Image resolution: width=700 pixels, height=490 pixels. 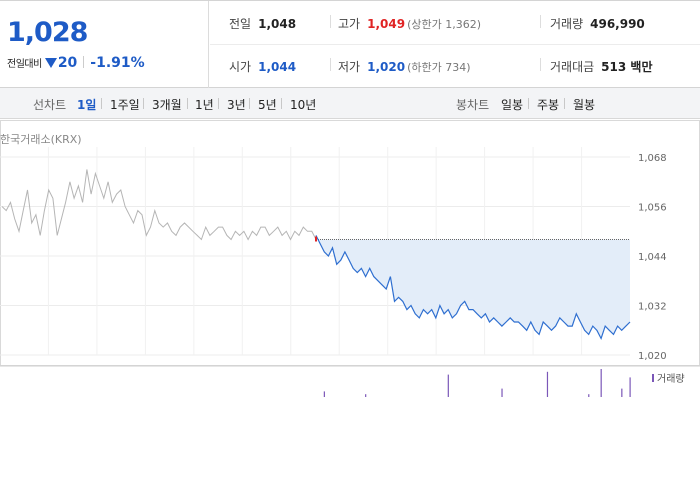 I want to click on low-label: 저가, so click(x=349, y=67).